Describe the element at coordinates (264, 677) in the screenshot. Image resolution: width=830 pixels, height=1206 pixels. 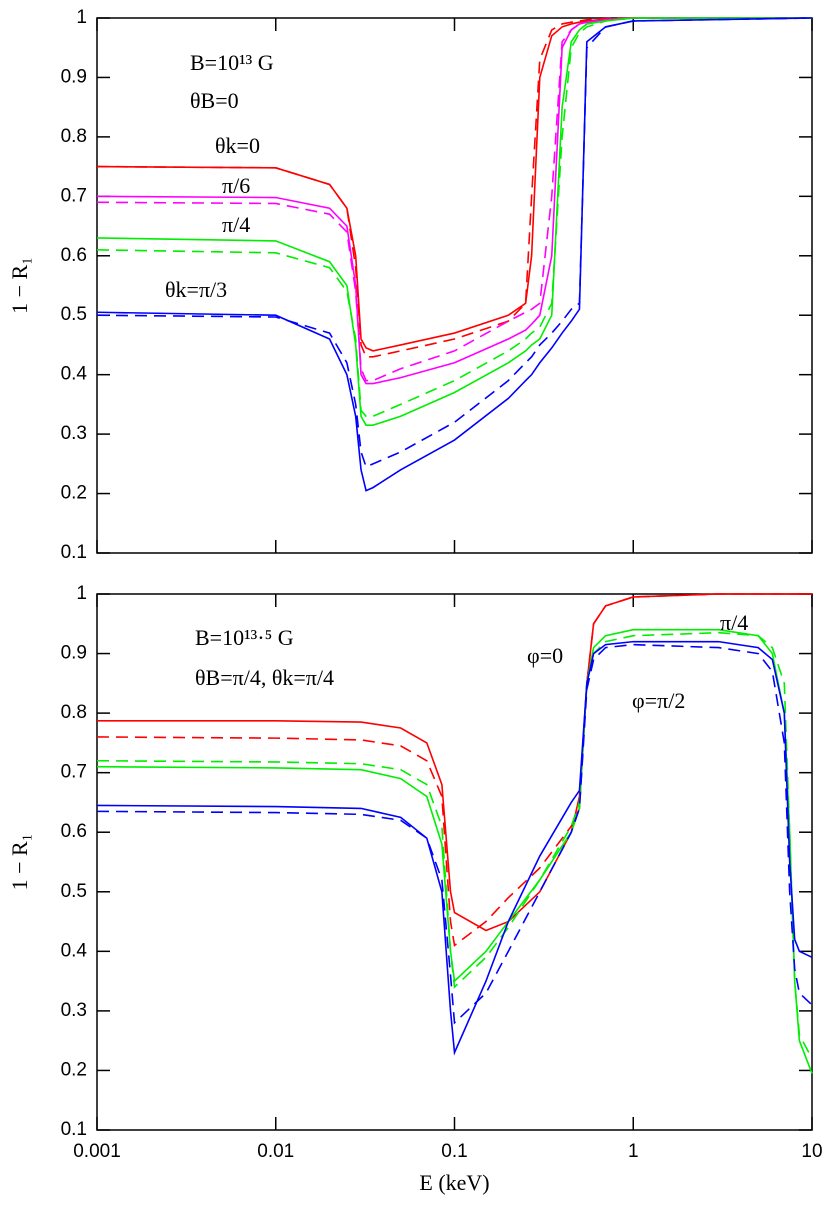
I see `annotation: θB=π/4, θk=π/4` at that location.